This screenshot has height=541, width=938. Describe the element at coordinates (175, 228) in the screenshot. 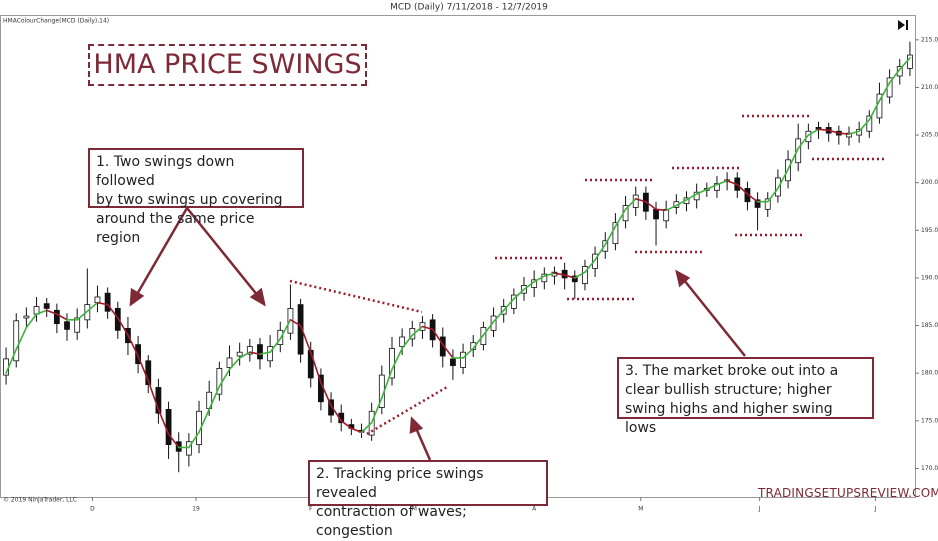

I see `note-line: around the same price region` at that location.